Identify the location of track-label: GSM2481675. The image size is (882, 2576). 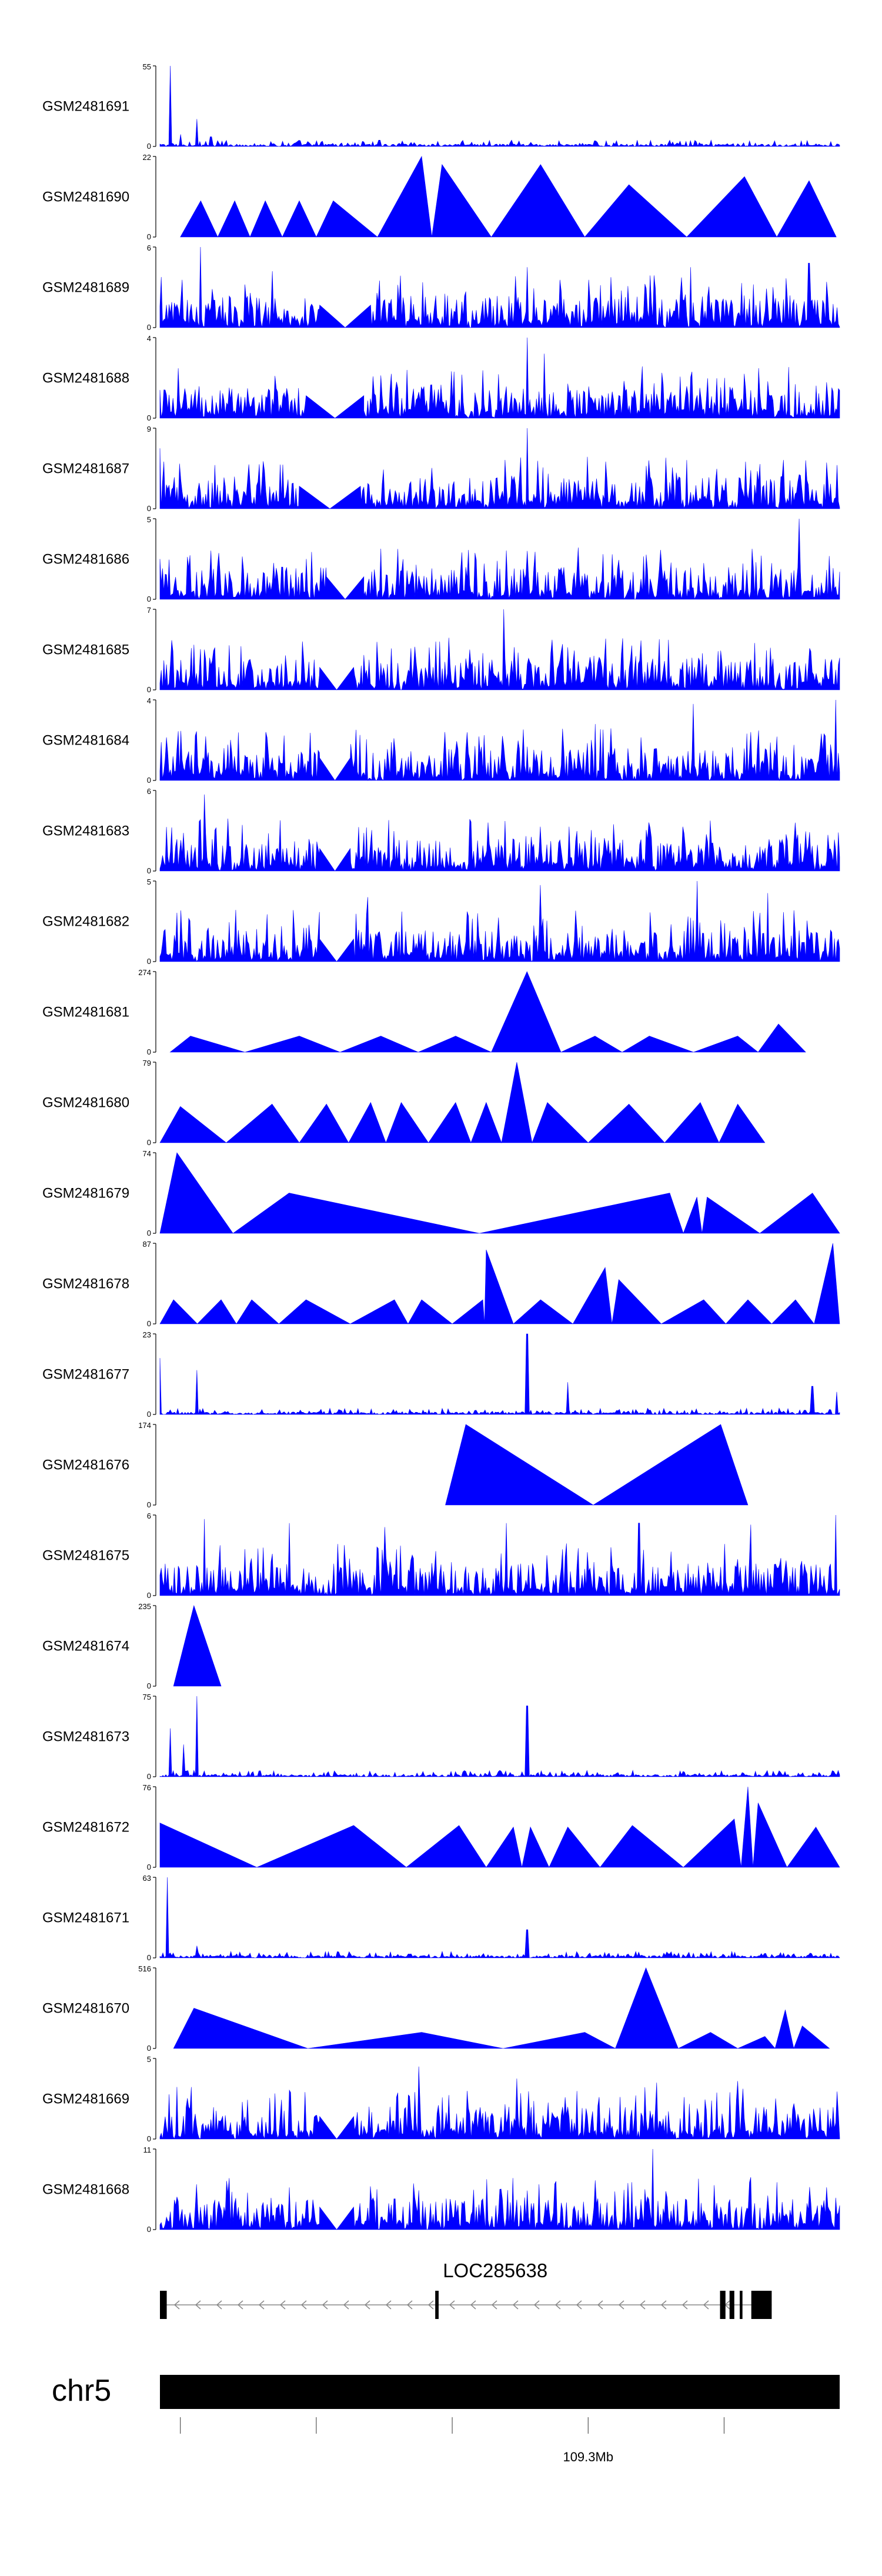
(85, 1556).